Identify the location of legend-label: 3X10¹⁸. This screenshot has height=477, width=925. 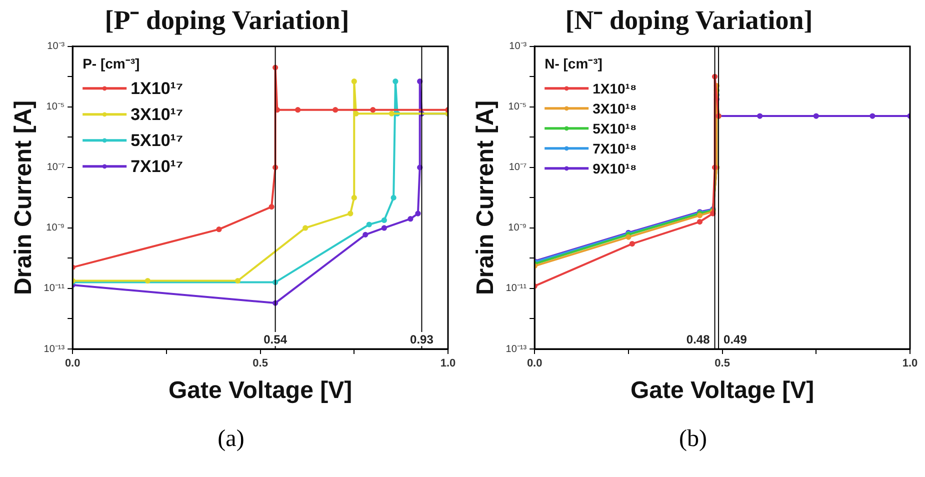
(614, 108).